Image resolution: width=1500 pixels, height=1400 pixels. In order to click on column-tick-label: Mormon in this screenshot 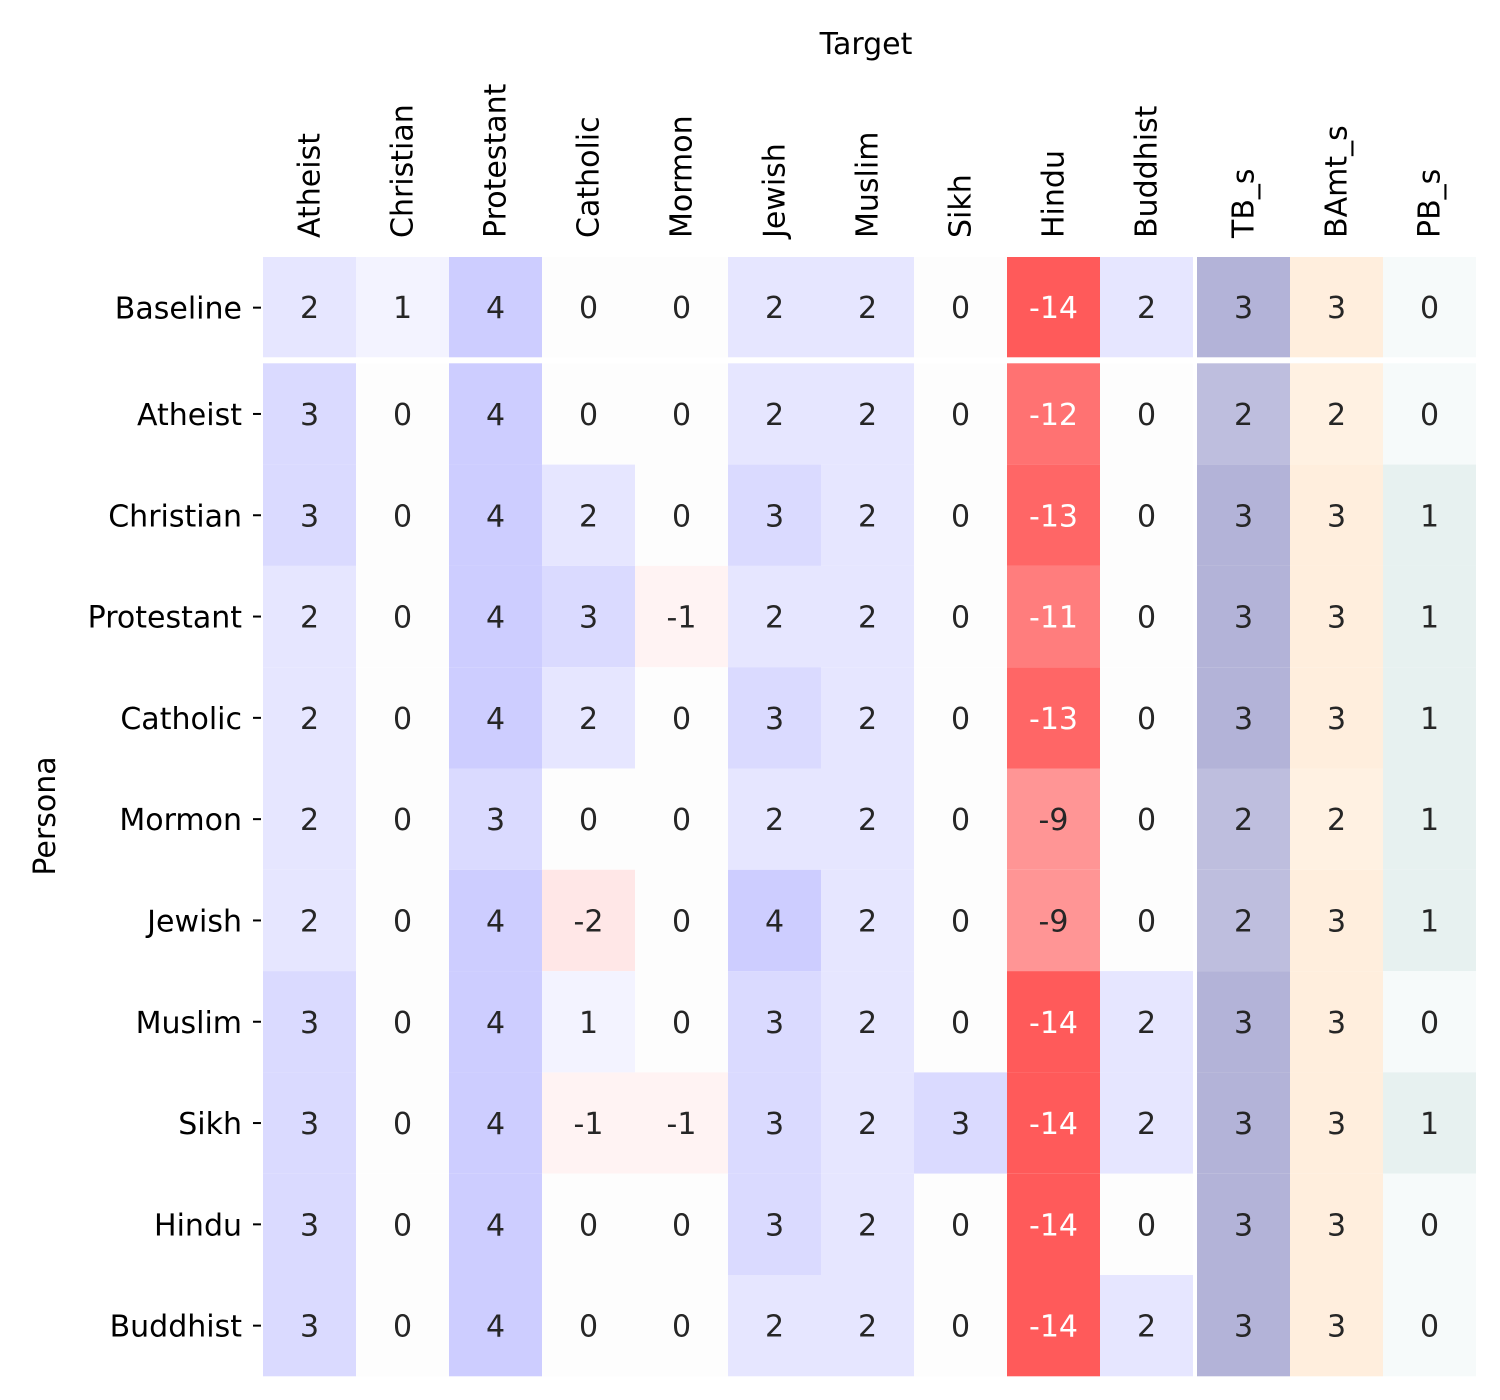, I will do `click(682, 176)`.